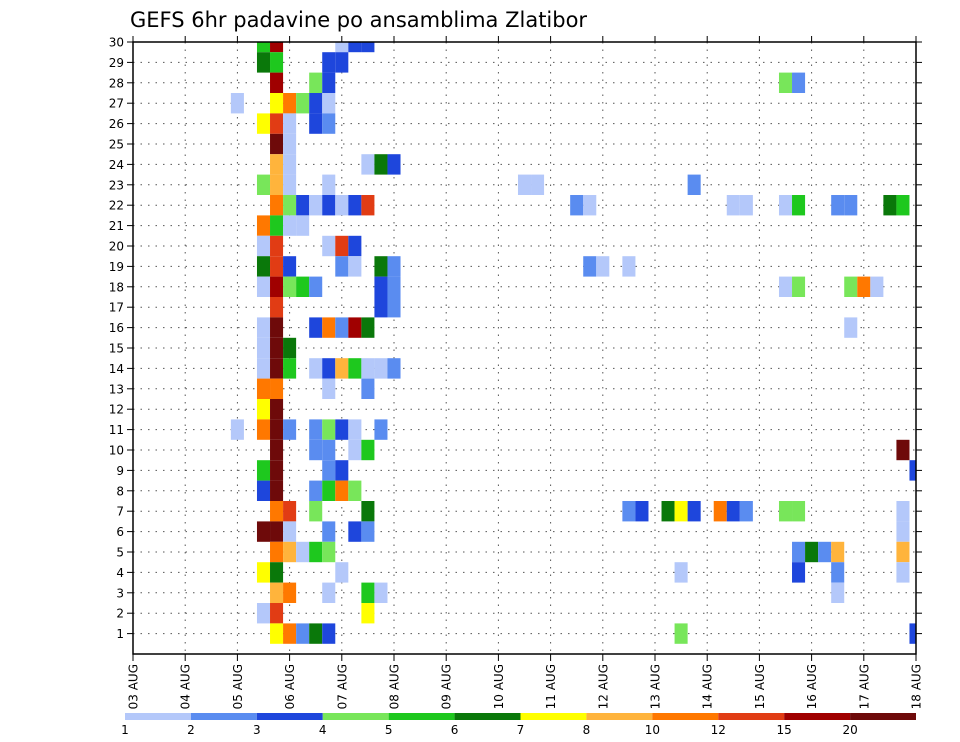 The width and height of the screenshot is (960, 742). I want to click on x-tick-label: 06 AUG, so click(290, 686).